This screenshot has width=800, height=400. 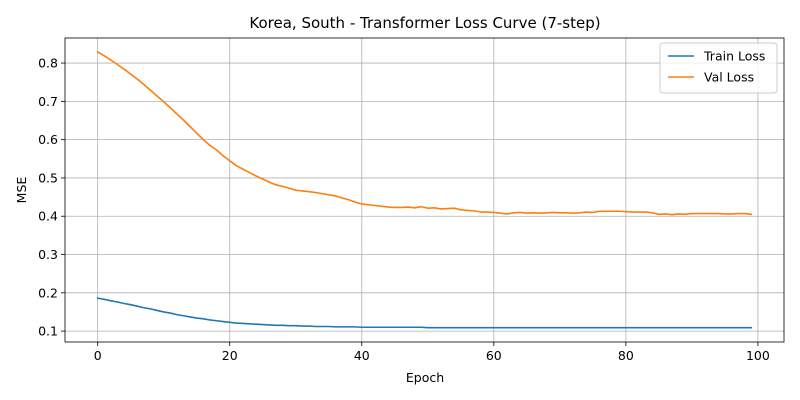 What do you see at coordinates (424, 313) in the screenshot?
I see `series-line-train-loss` at bounding box center [424, 313].